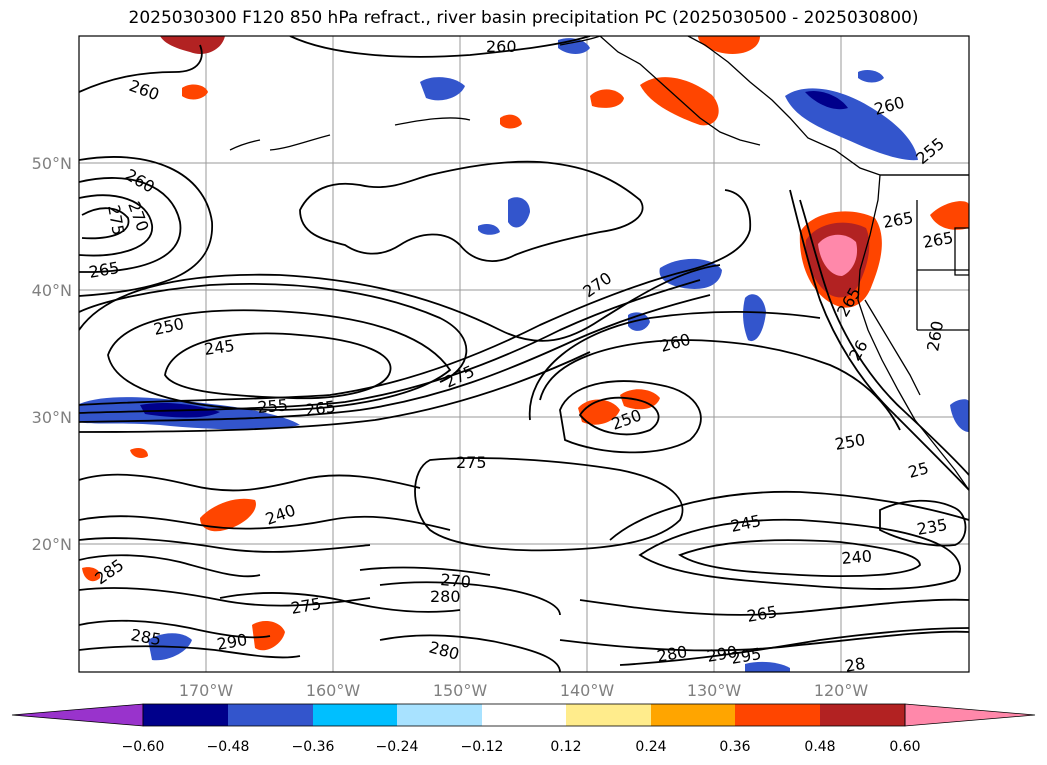 The height and width of the screenshot is (765, 1047). What do you see at coordinates (52, 354) in the screenshot?
I see `lat-labels: 50°N 40°N 30°N 20°N` at bounding box center [52, 354].